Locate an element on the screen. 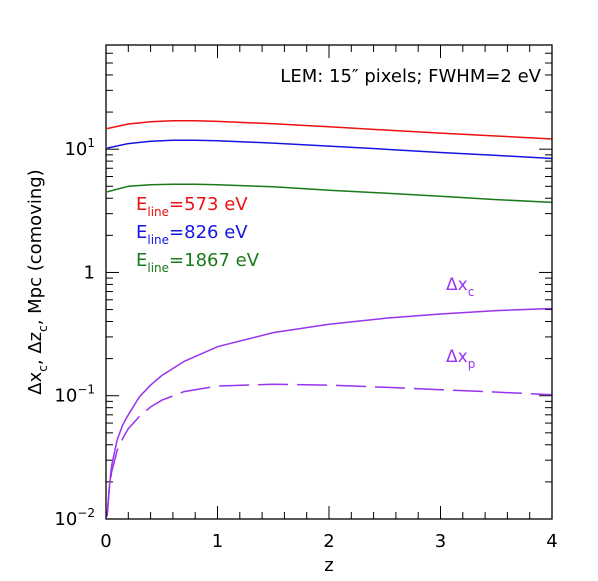  y-tick-label: 10⁻¹ is located at coordinates (74, 395).